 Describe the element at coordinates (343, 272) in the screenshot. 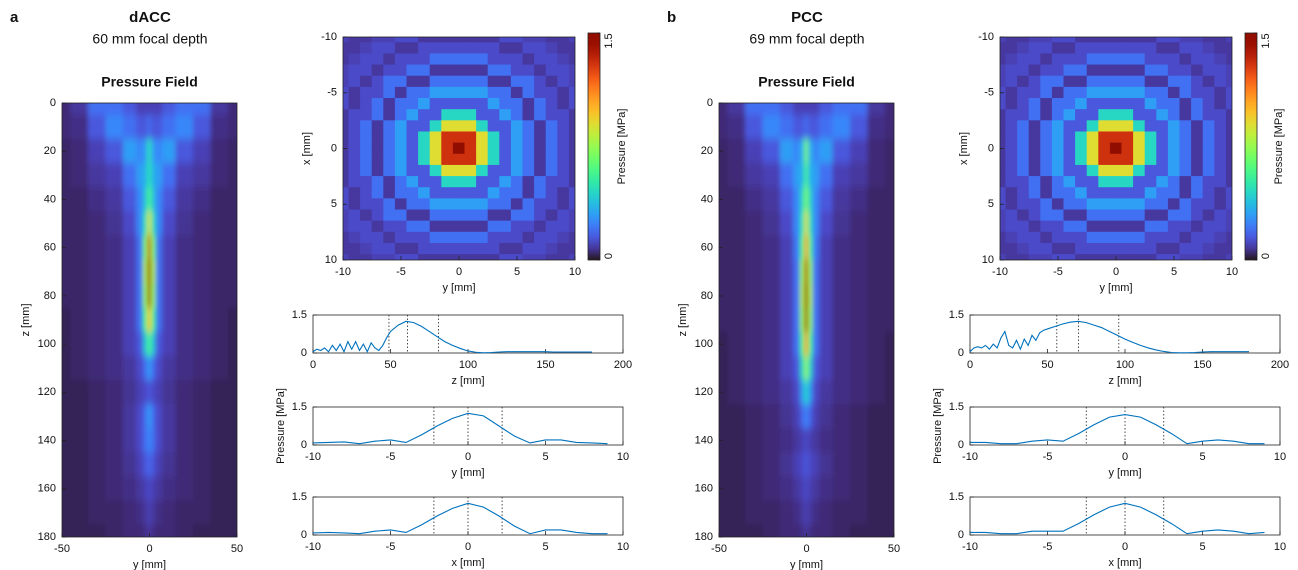

I see `x-tick-label: -10` at that location.